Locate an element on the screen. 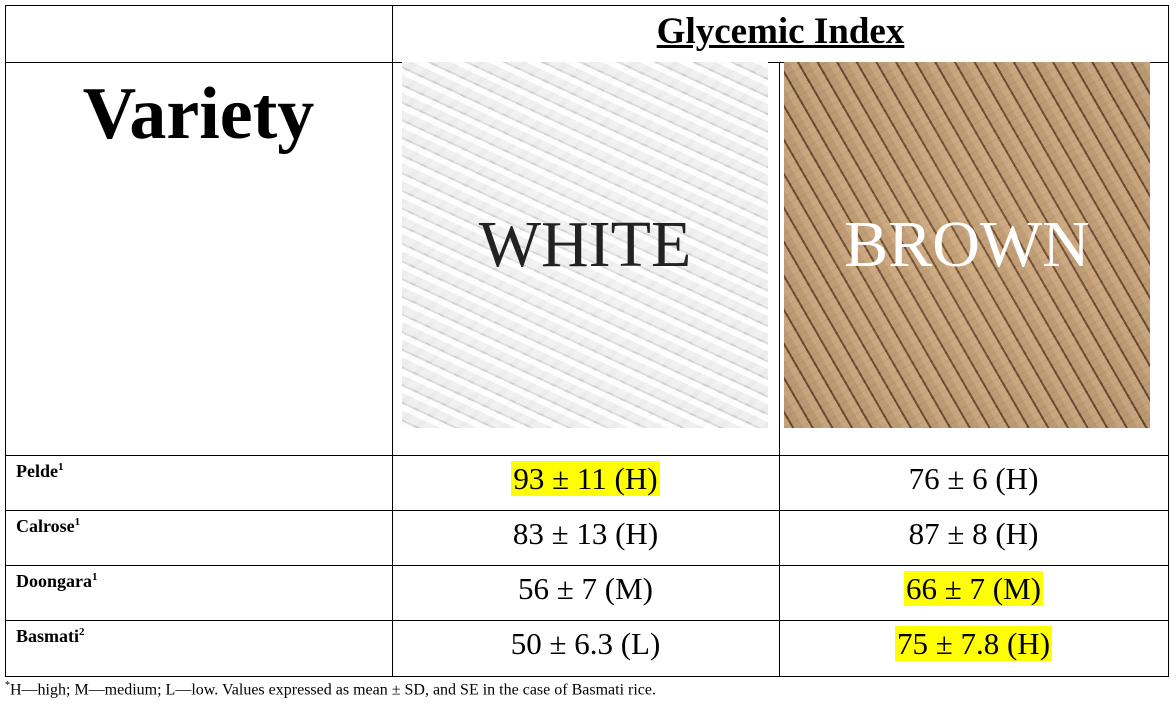 The width and height of the screenshot is (1176, 709). gi-value: 50 ± 6.3 (L) is located at coordinates (585, 643).